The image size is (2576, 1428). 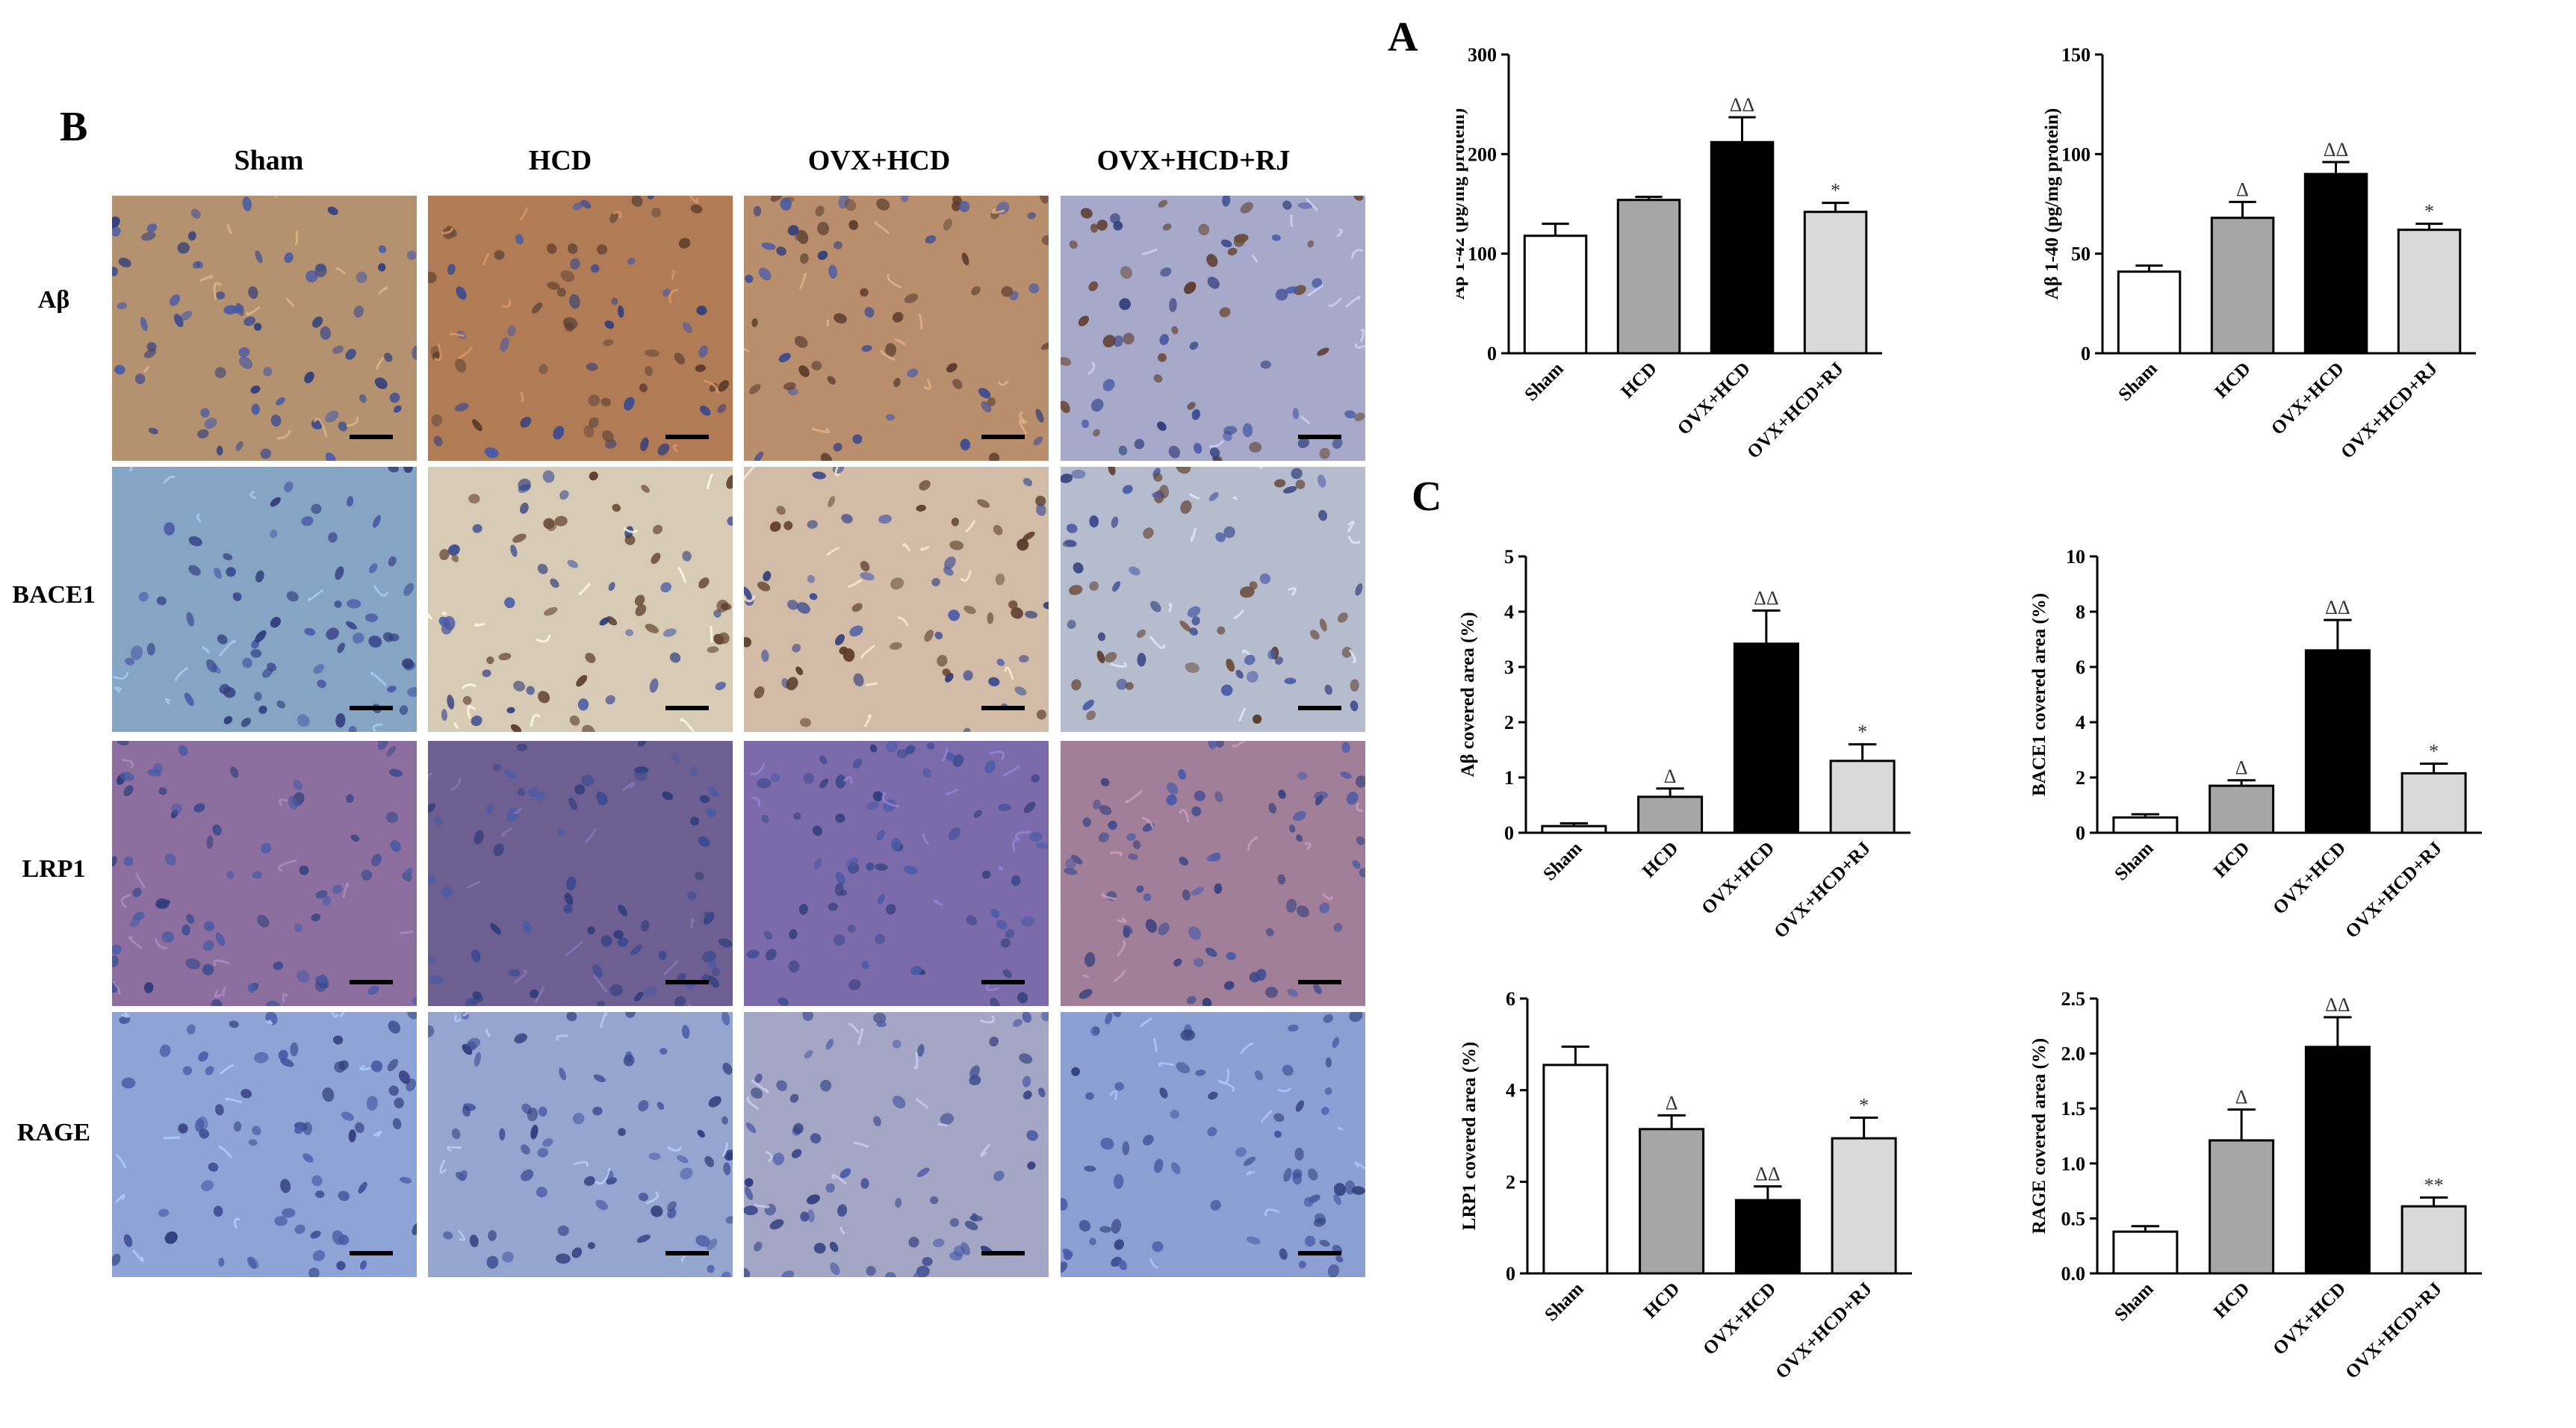 What do you see at coordinates (581, 1144) in the screenshot?
I see `micrograph-rage-hcd` at bounding box center [581, 1144].